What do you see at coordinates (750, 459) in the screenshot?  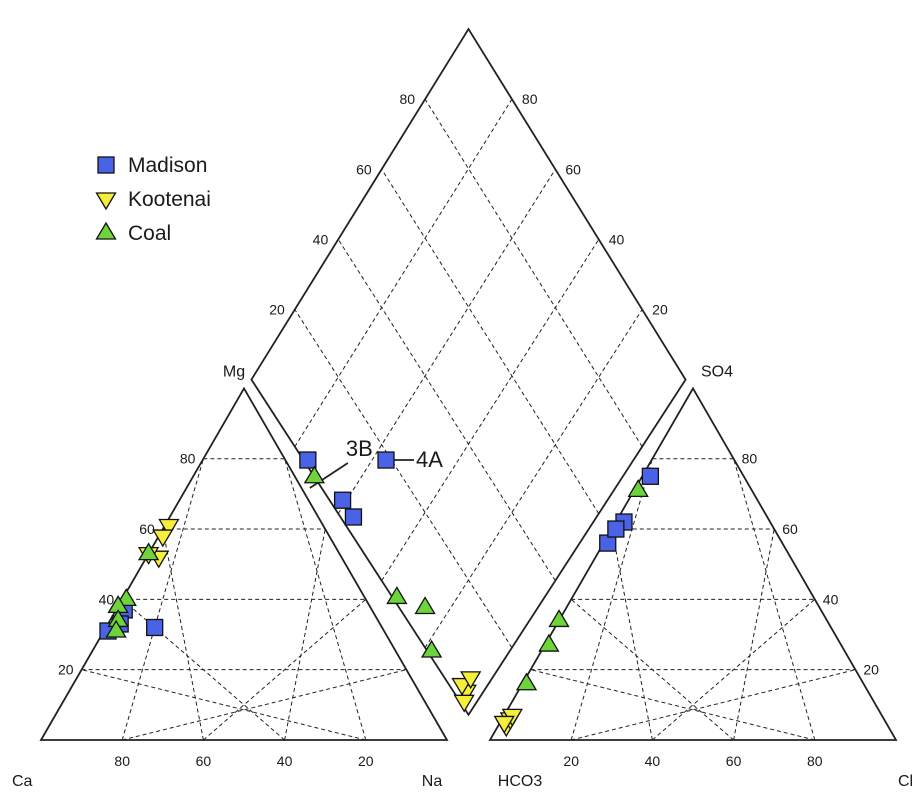 I see `anion-right-tick-label: 80` at bounding box center [750, 459].